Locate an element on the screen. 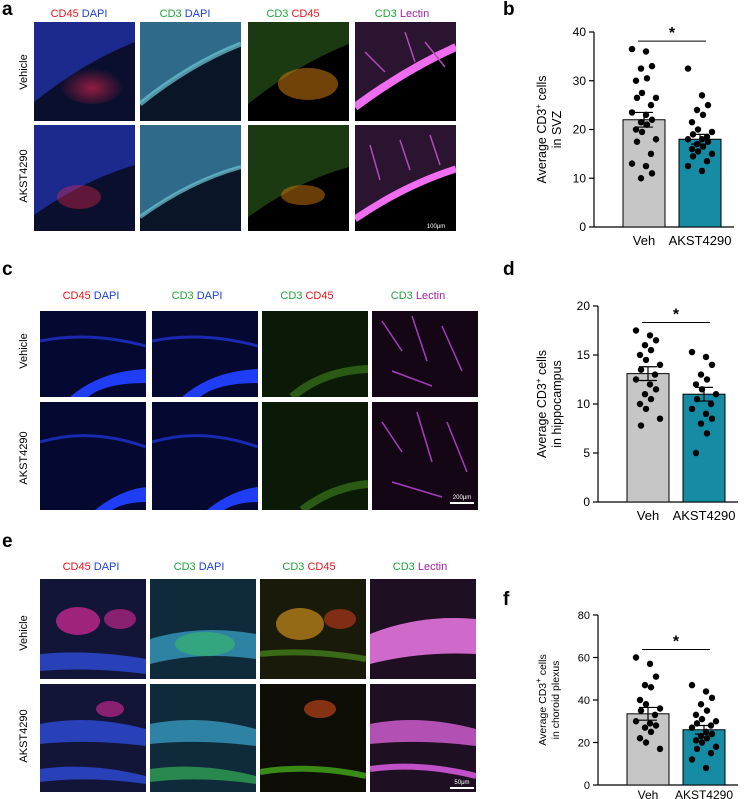 The width and height of the screenshot is (747, 799). micrograph-e-vehicle-cd3-dapi is located at coordinates (203, 629).